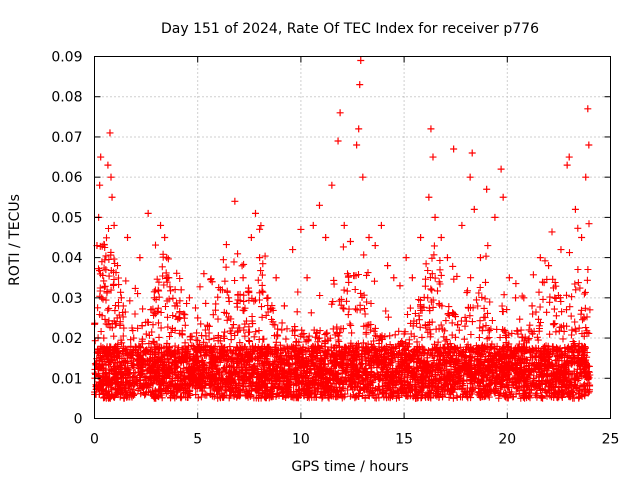 Image resolution: width=640 pixels, height=480 pixels. Describe the element at coordinates (66, 259) in the screenshot. I see `y-tick-label: 0.04` at that location.